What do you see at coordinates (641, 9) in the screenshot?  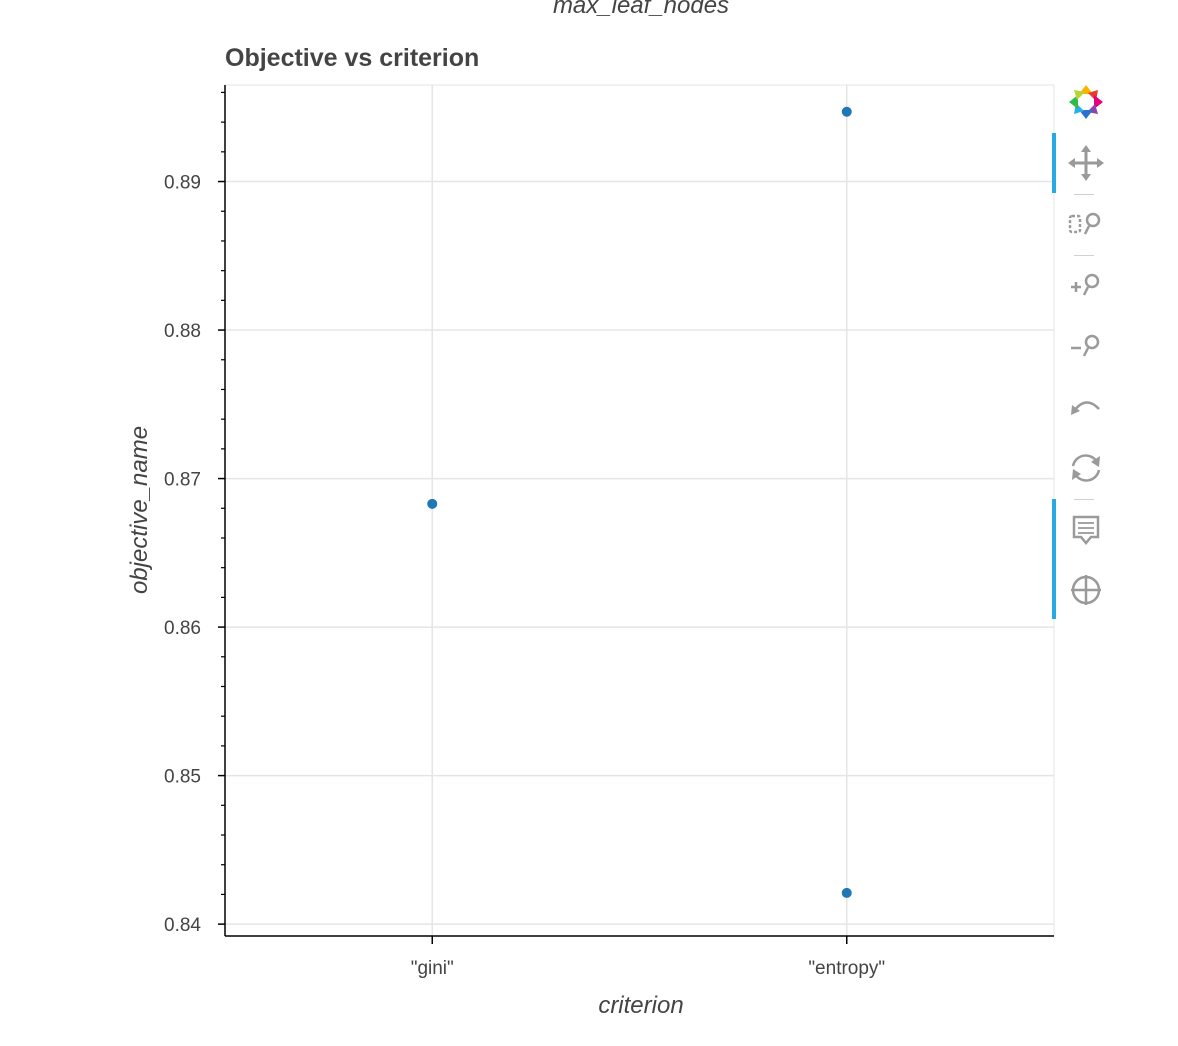 I see `cut-title: max_leaf_nodes` at bounding box center [641, 9].